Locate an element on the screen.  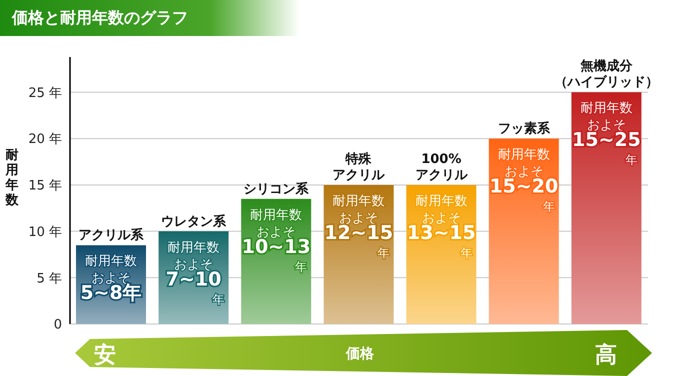
y-axis-title: 耐用年数 is located at coordinates (12, 178).